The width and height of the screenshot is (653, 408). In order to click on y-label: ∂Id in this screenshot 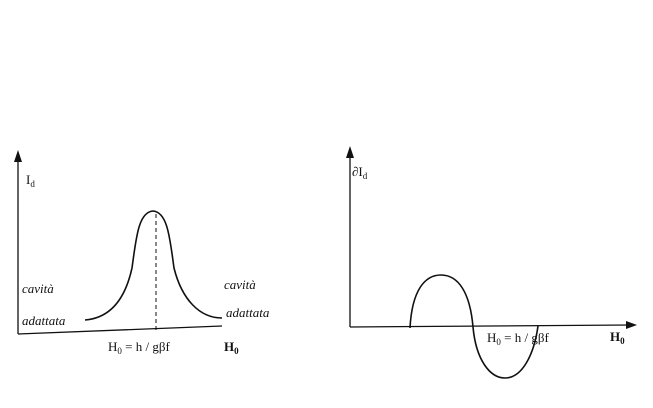, I will do `click(360, 172)`.